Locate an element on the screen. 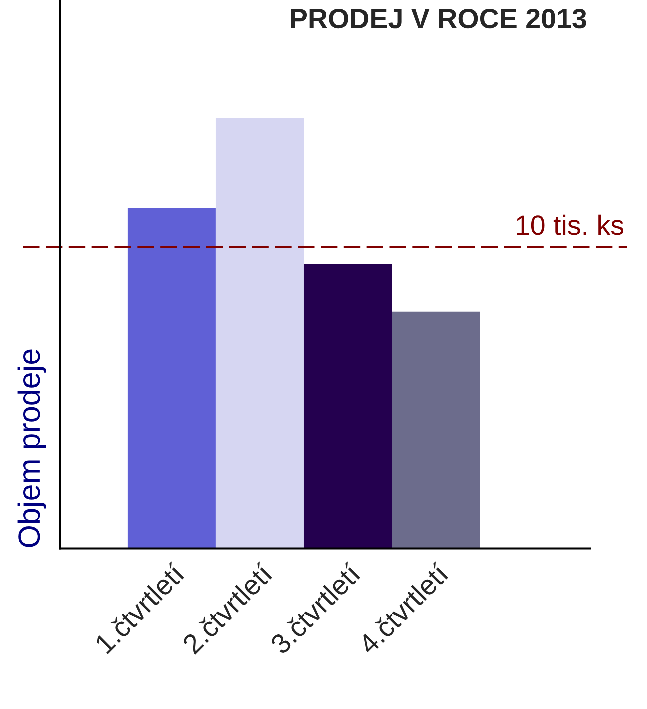 This screenshot has width=647, height=709. y-axis-title: Objem prodeje is located at coordinates (32, 449).